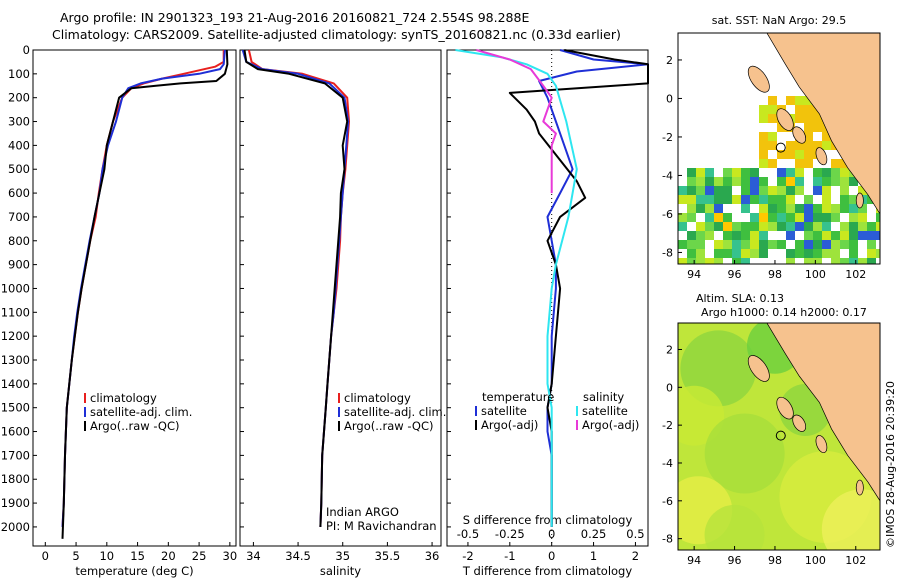  Describe the element at coordinates (388, 556) in the screenshot. I see `salinity-tick-label: 35.5` at that location.